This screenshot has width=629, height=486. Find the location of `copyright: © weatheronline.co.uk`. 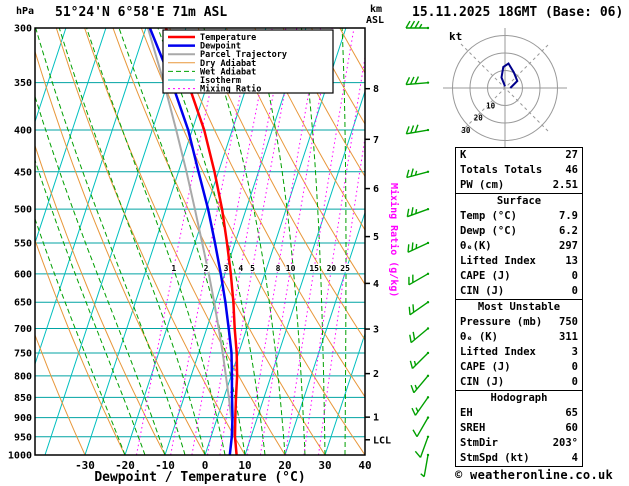

copyright: © weatheronline.co.uk is located at coordinates (534, 475).